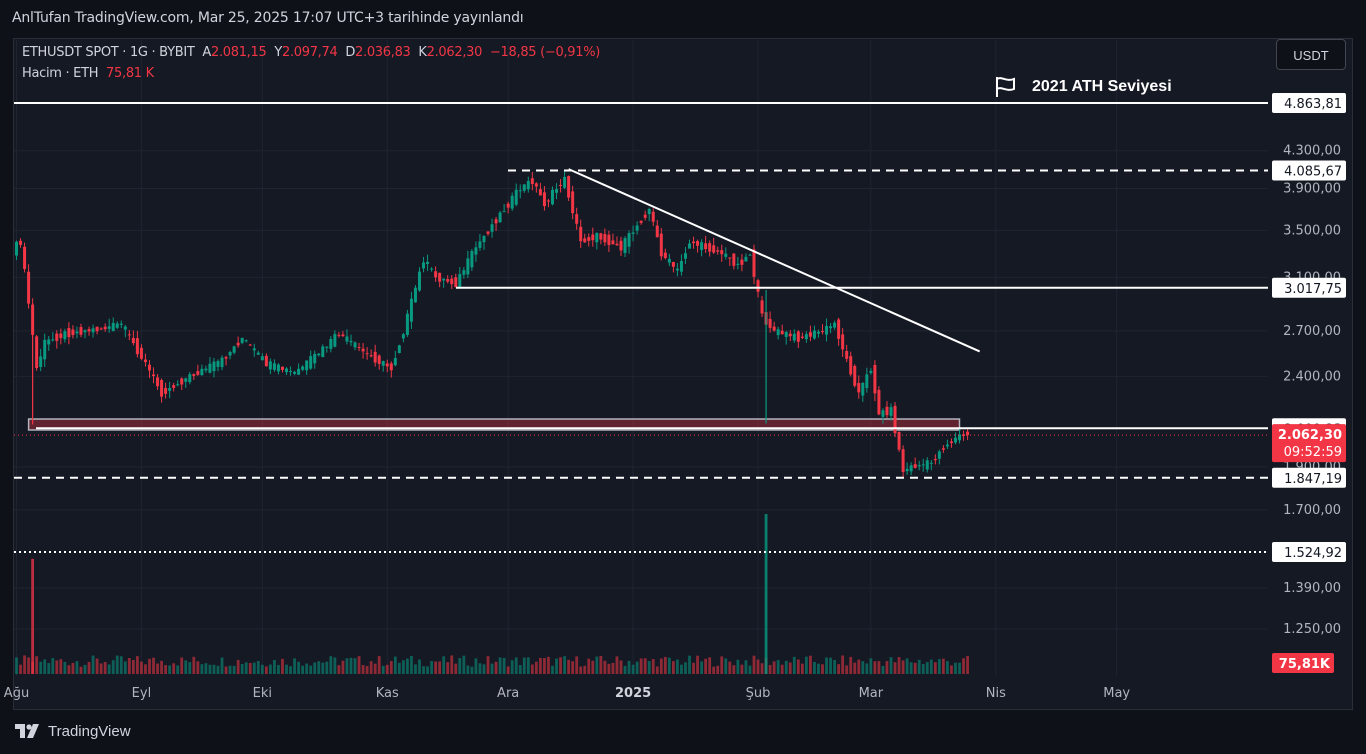  Describe the element at coordinates (1312, 188) in the screenshot. I see `price-tick-label: 3.900,00` at that location.